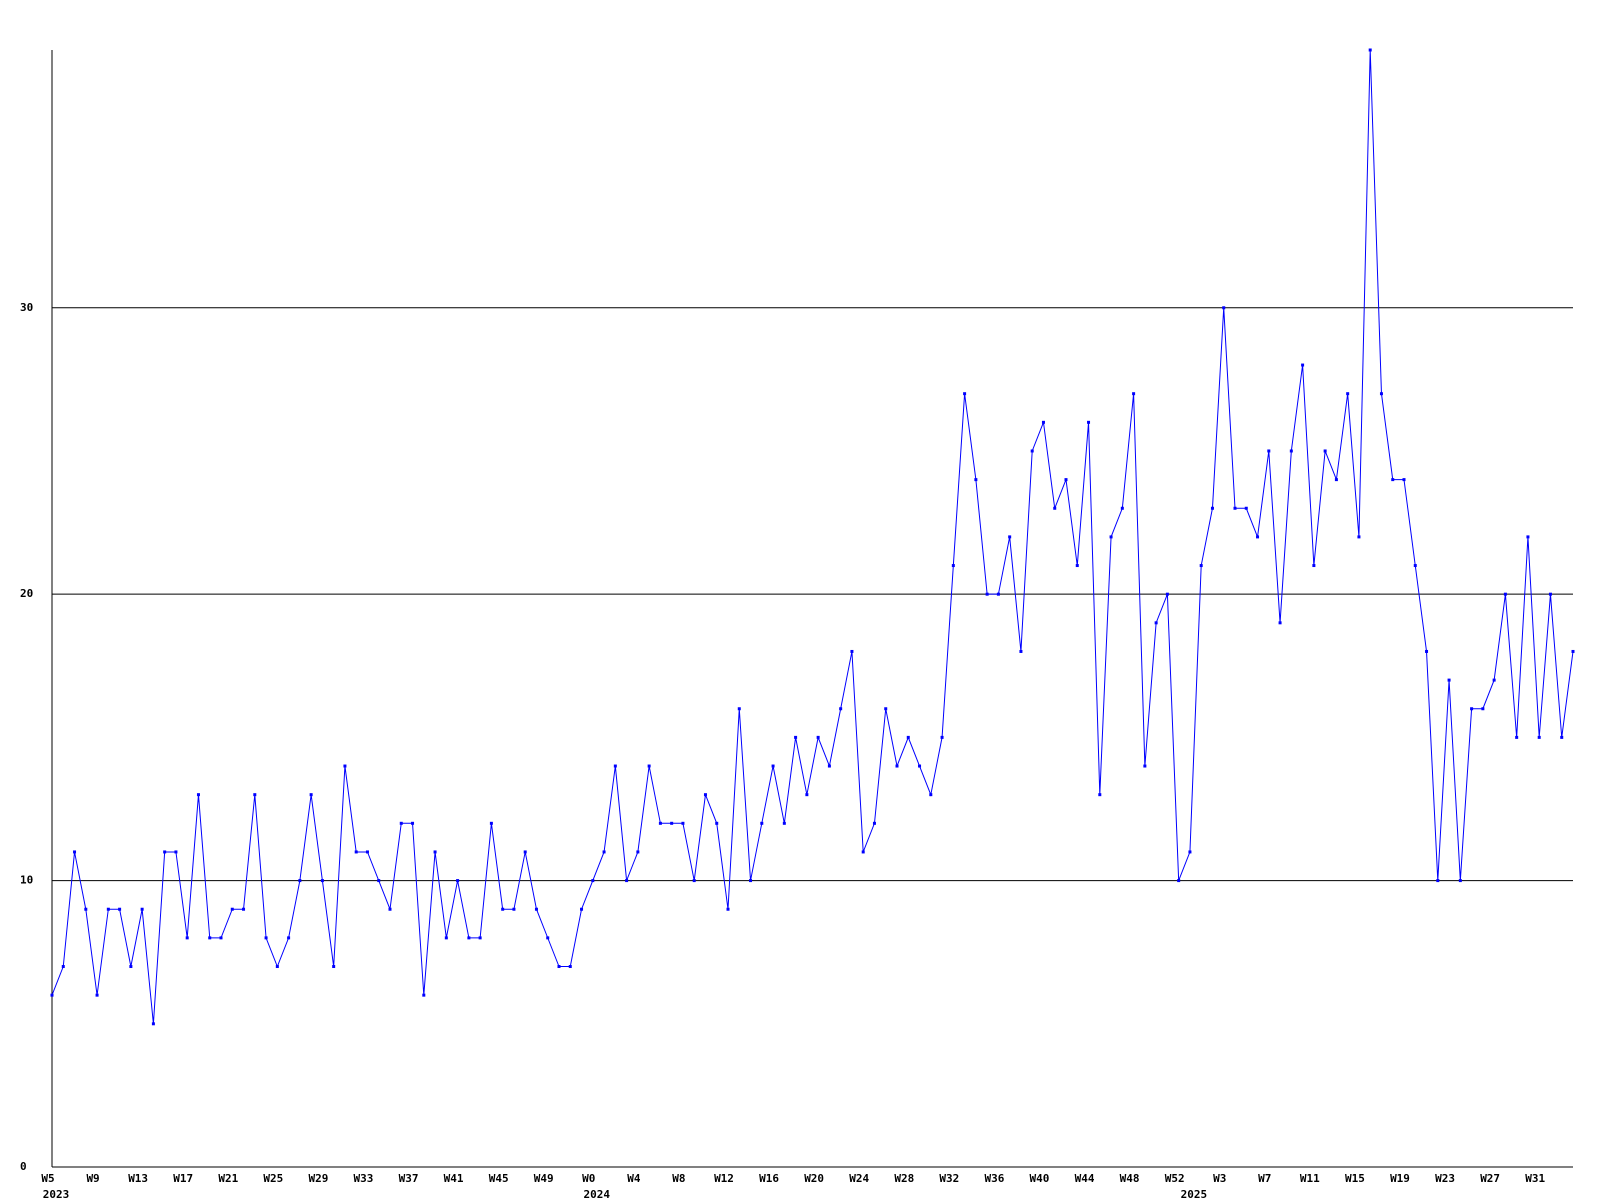  I want to click on x-tick-label: W7, so click(1264, 1178).